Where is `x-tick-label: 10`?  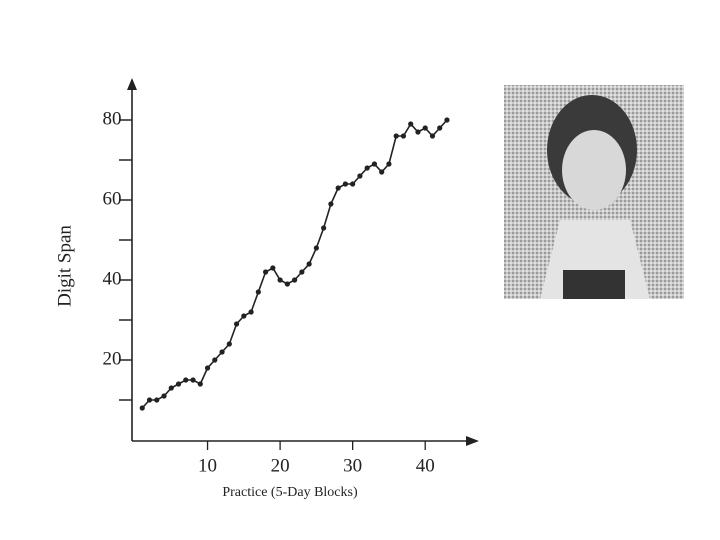 x-tick-label: 10 is located at coordinates (207, 465).